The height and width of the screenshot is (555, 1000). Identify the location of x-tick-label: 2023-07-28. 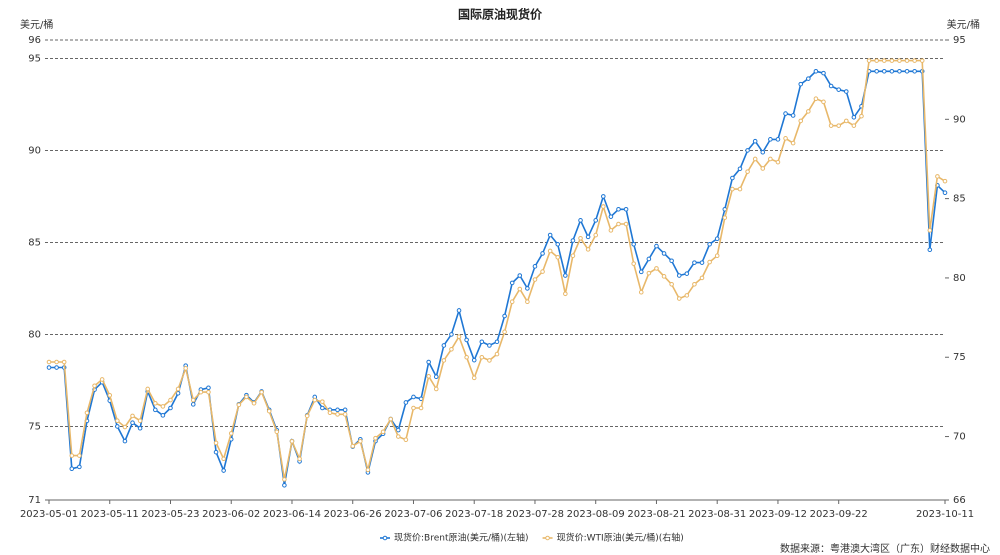
(535, 514).